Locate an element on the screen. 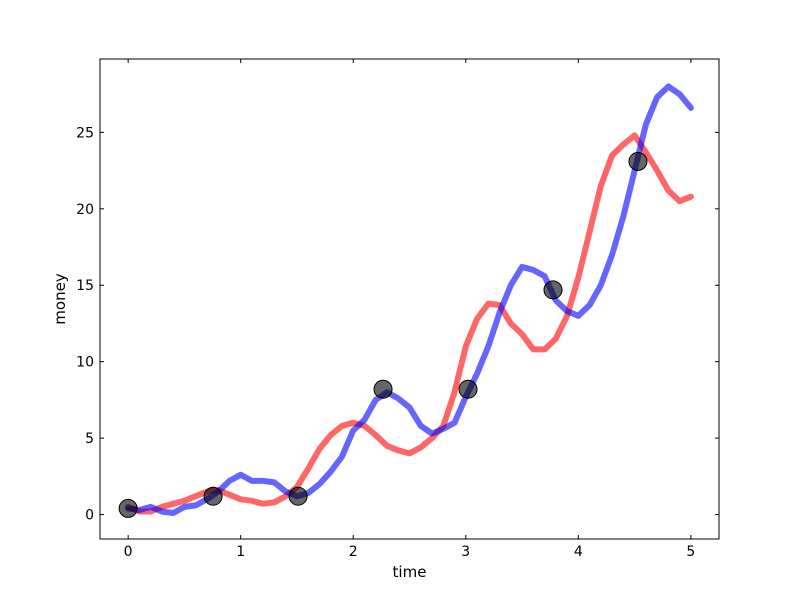 The width and height of the screenshot is (800, 604). y-axis-label: money is located at coordinates (60, 299).